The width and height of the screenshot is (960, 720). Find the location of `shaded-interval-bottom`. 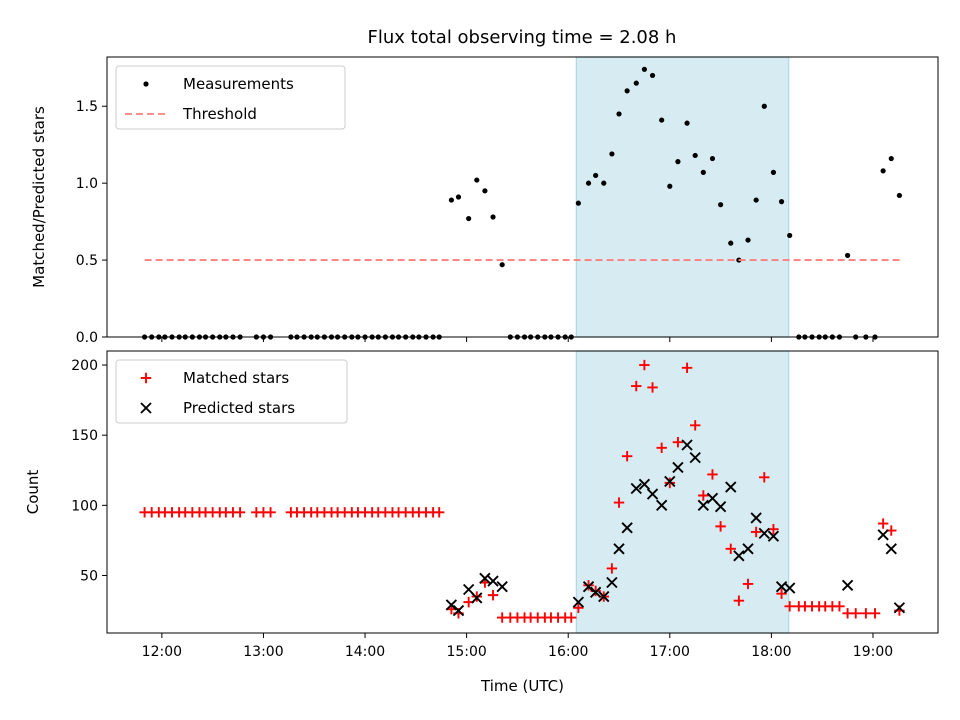

shaded-interval-bottom is located at coordinates (682, 492).